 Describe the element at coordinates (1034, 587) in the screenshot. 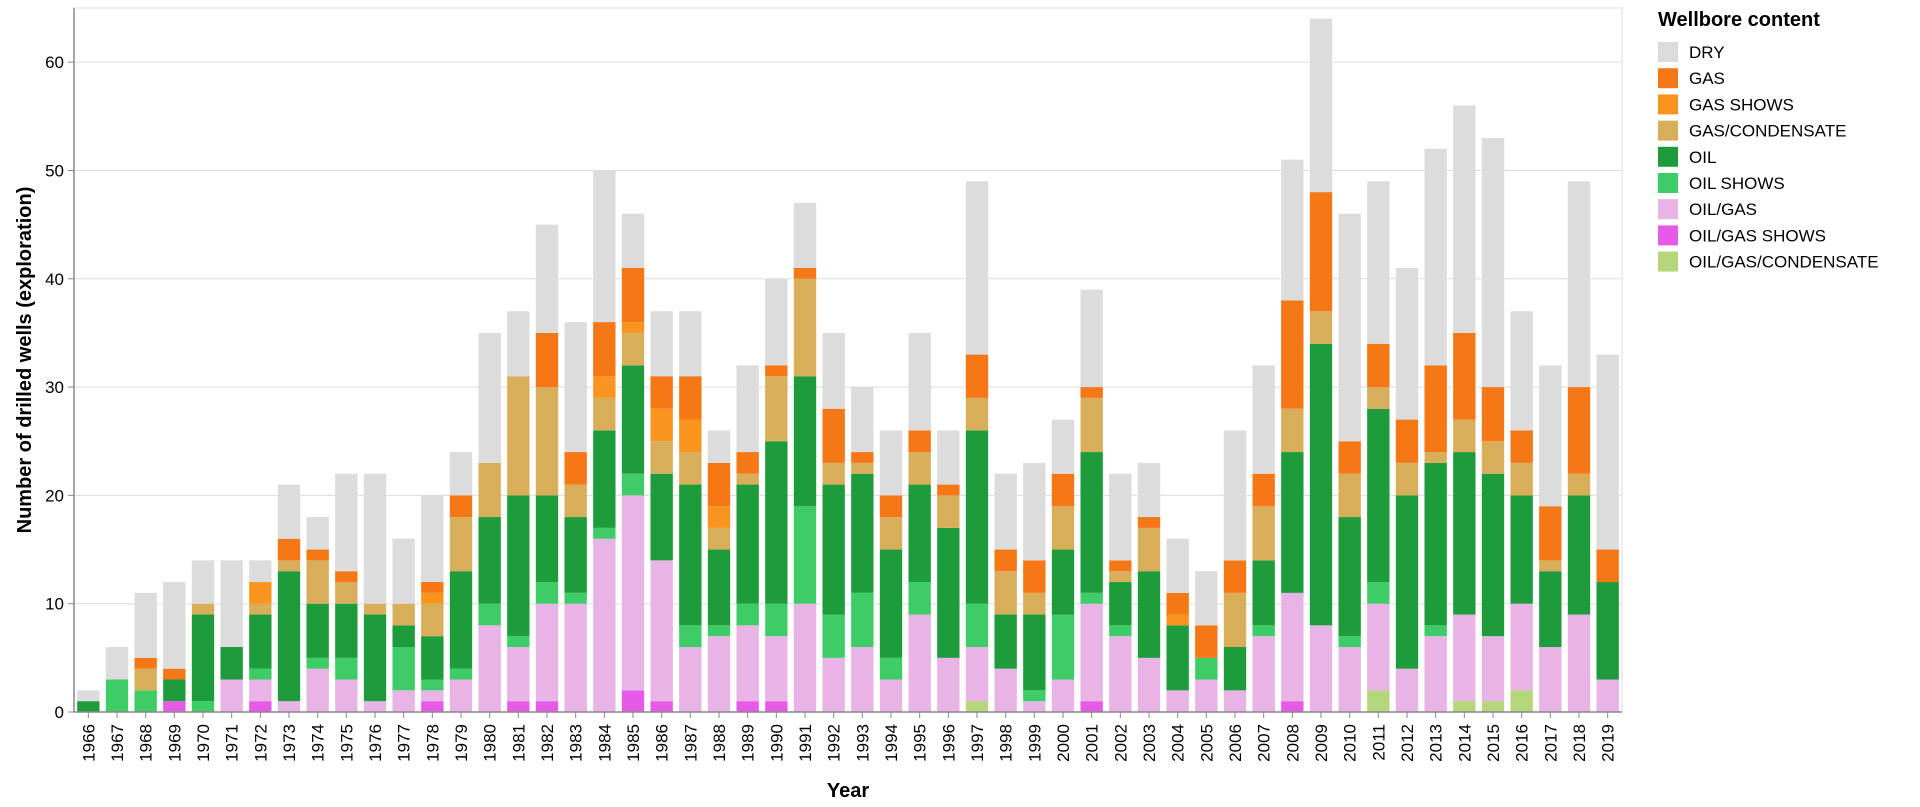

I see `bar-stack-1999` at that location.